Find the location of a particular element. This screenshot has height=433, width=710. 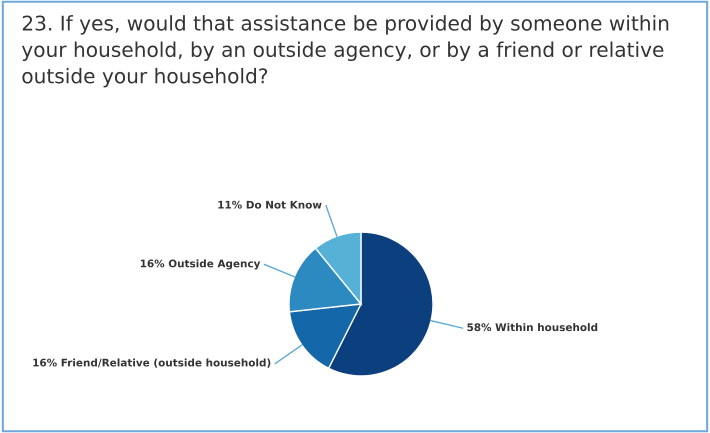

slice-label: 58% Within household is located at coordinates (532, 327).